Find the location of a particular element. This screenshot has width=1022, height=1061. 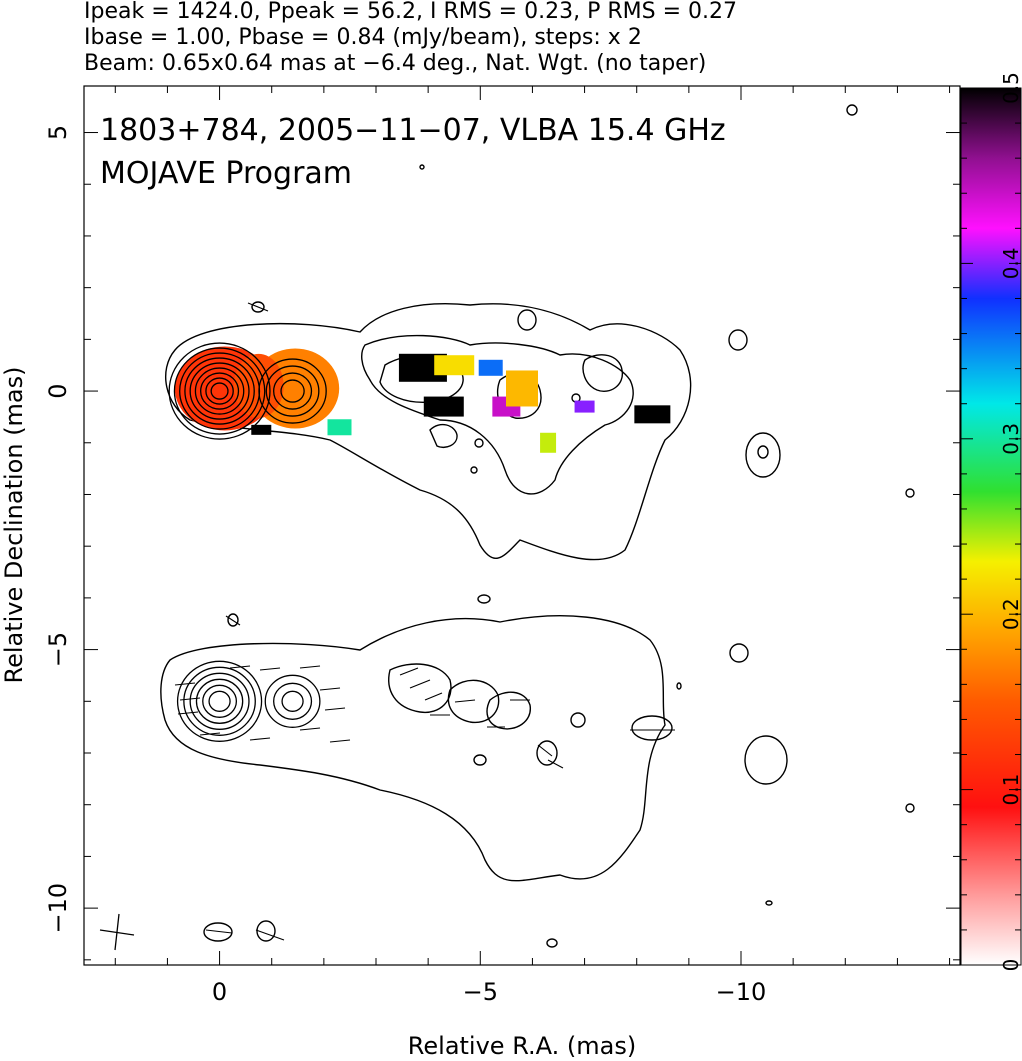

y-axis-label: Relative Declination (mas) is located at coordinates (14, 524).